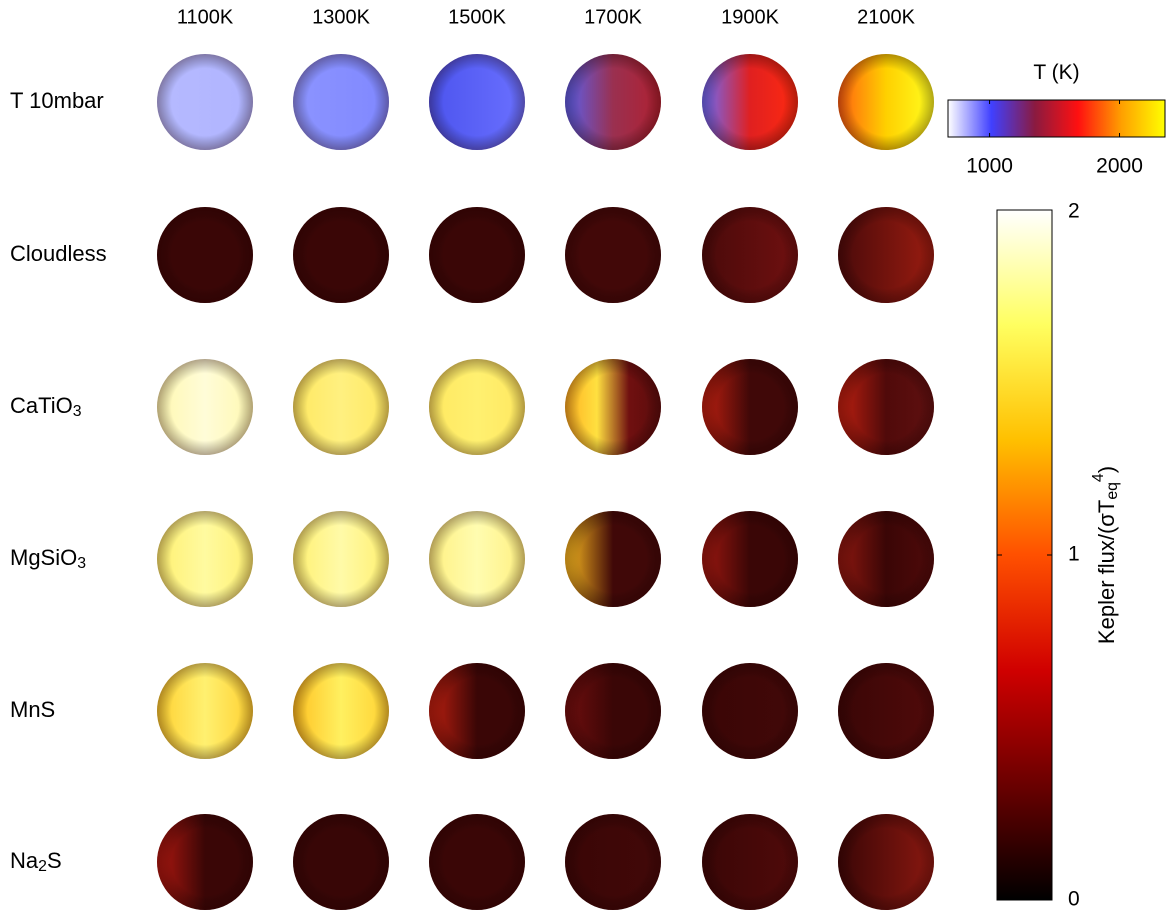 This screenshot has width=1167, height=922. Describe the element at coordinates (1112, 491) in the screenshot. I see `label-part: eq` at that location.